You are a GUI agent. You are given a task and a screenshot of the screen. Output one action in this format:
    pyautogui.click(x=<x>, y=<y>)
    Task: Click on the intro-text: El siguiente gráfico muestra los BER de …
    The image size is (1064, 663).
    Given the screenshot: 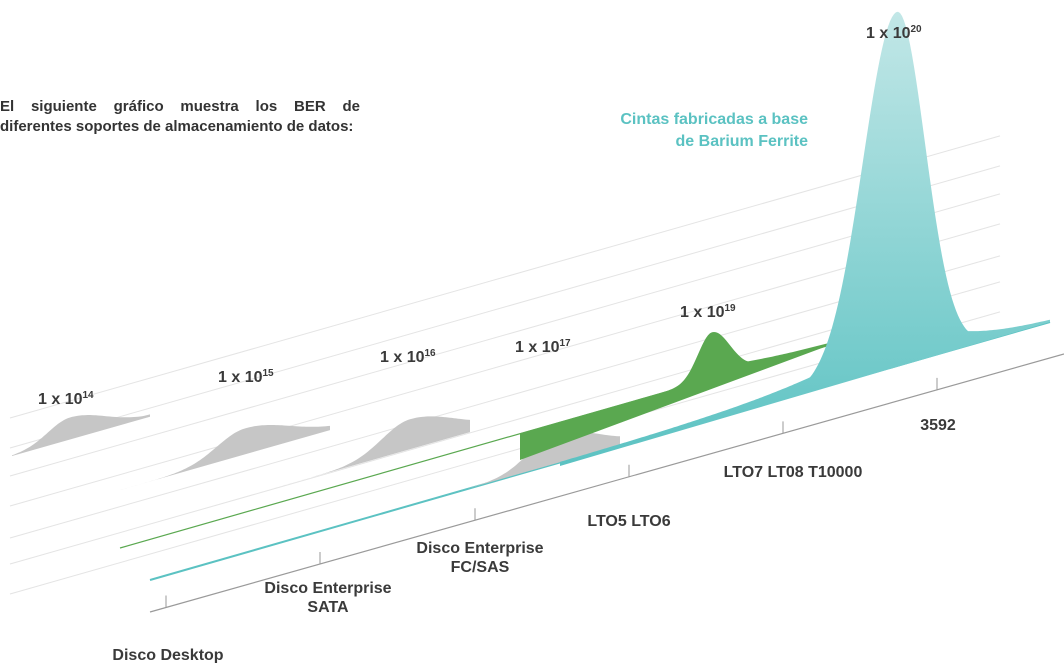 What is the action you would take?
    pyautogui.click(x=180, y=116)
    